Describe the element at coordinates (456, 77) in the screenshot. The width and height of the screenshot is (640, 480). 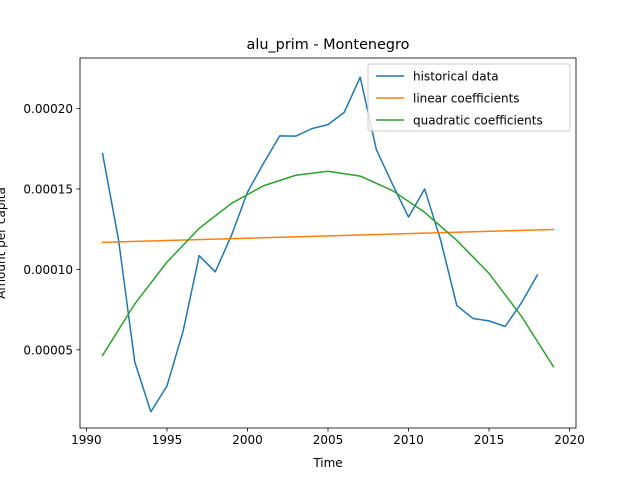
I see `legend-label: historical data` at that location.